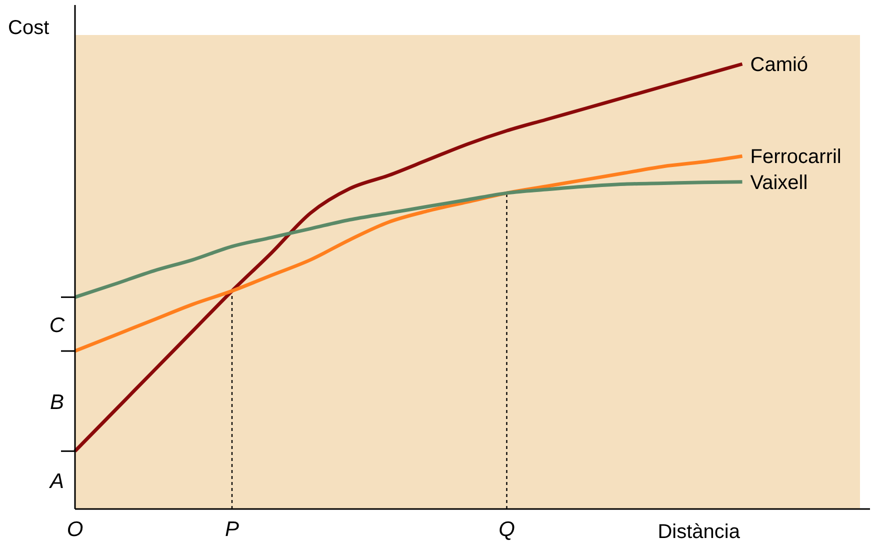 This screenshot has width=872, height=544. What do you see at coordinates (699, 532) in the screenshot?
I see `x-axis-title: Distància` at bounding box center [699, 532].